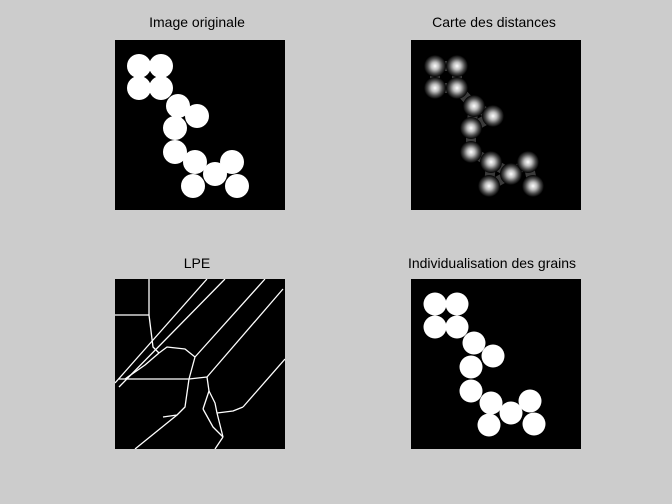  I want to click on axes-watershed, so click(200, 364).